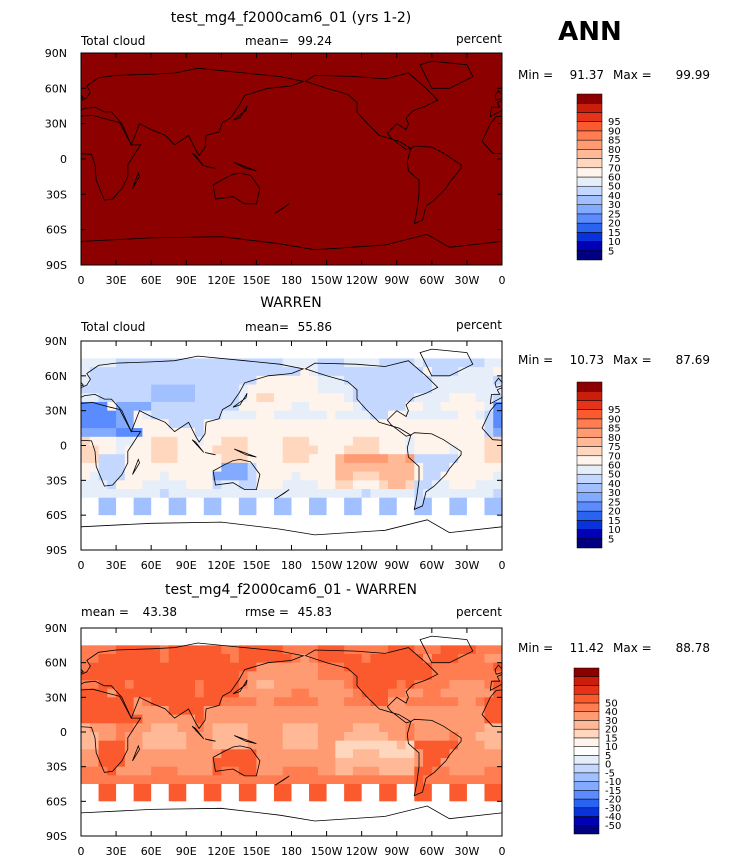 The width and height of the screenshot is (732, 865). Describe the element at coordinates (396, 565) in the screenshot. I see `lon-tick-label: 90W` at that location.